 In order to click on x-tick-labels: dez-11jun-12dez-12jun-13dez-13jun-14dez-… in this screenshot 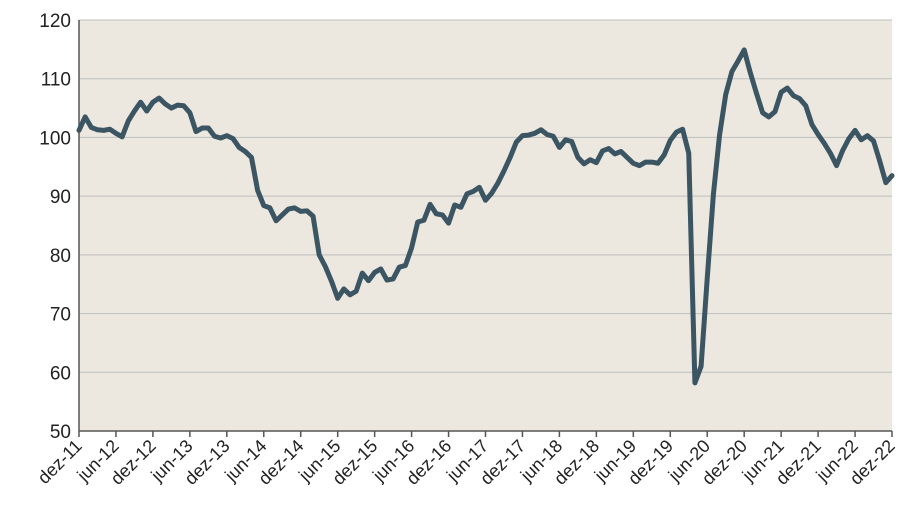, I will do `click(466, 460)`.